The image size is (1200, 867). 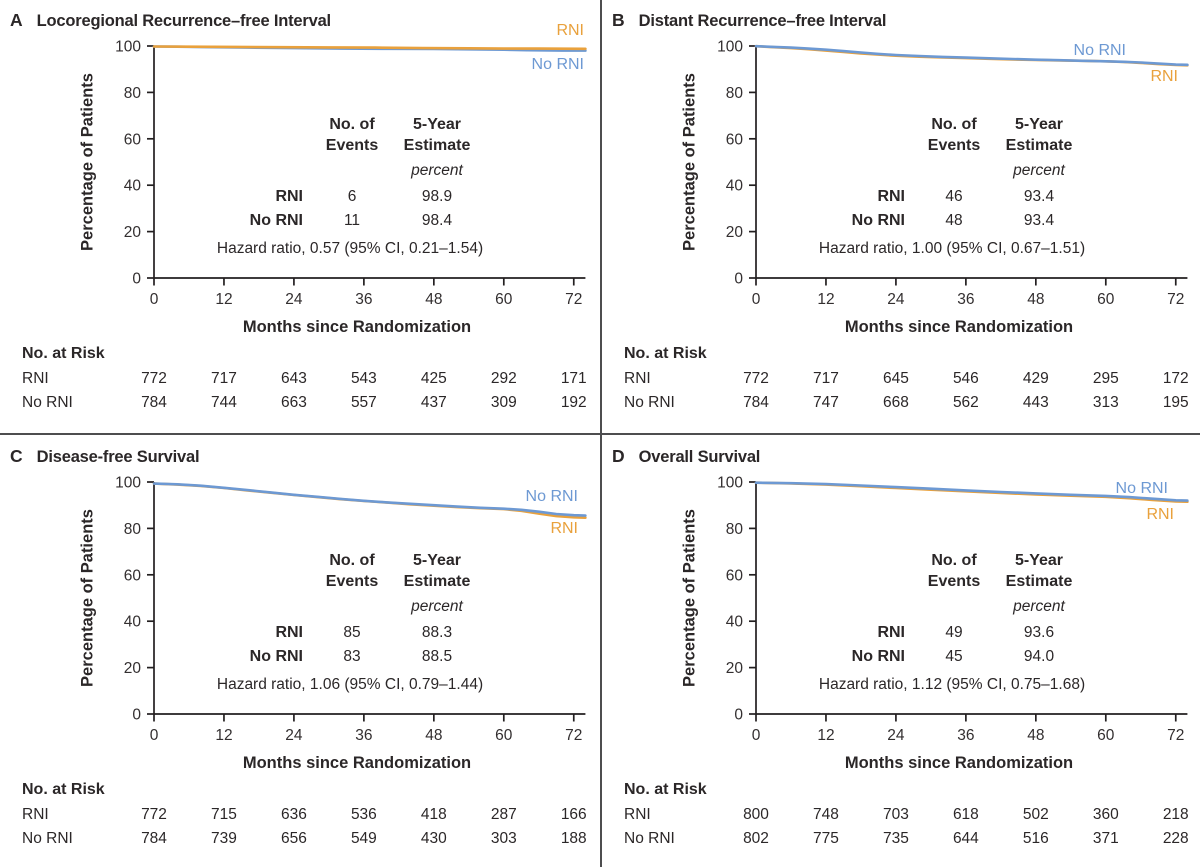 What do you see at coordinates (350, 684) in the screenshot?
I see `hazard-ratio-text: Hazard ratio, 1.06 (95% CI, 0.79–1.44)` at bounding box center [350, 684].